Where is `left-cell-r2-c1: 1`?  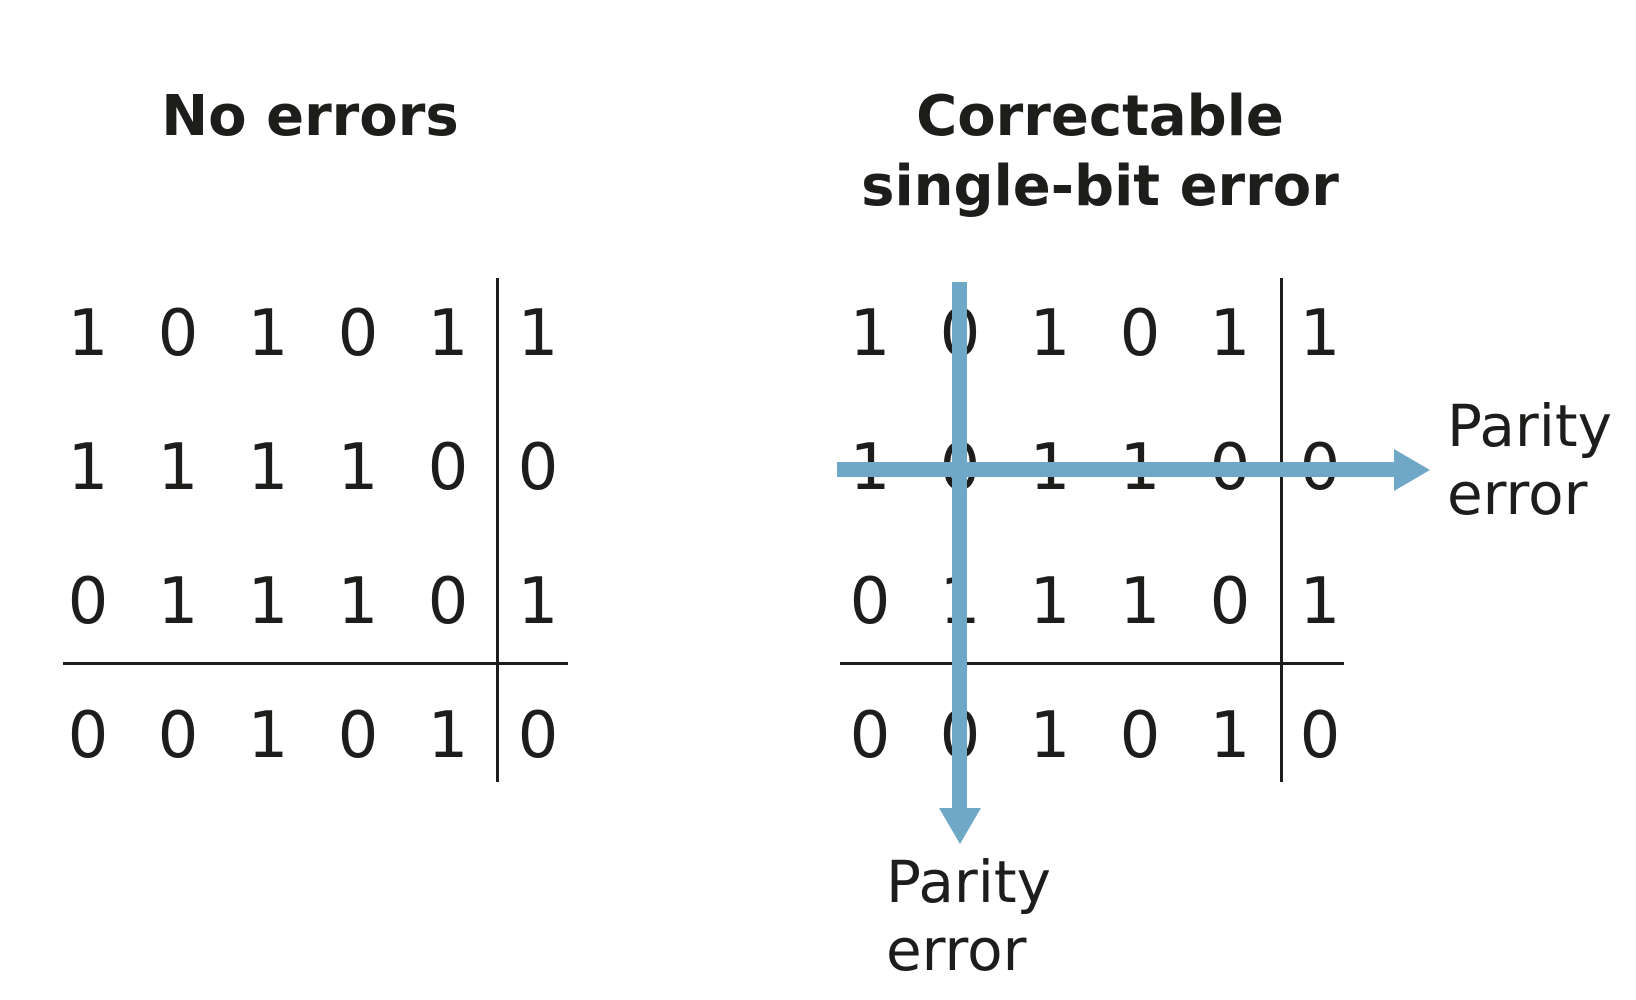
left-cell-r2-c1: 1 is located at coordinates (88, 468).